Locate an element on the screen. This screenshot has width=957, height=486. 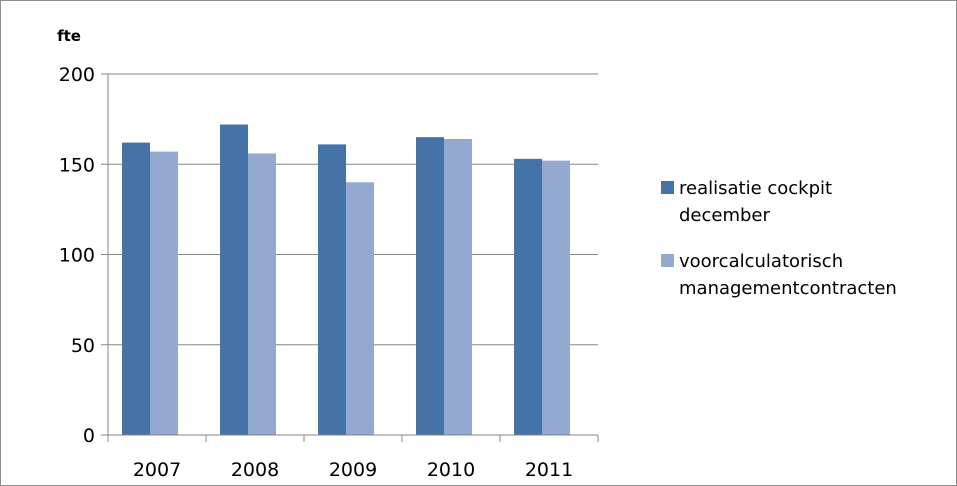
bar-voorcalculatorisch-2011 is located at coordinates (556, 297).